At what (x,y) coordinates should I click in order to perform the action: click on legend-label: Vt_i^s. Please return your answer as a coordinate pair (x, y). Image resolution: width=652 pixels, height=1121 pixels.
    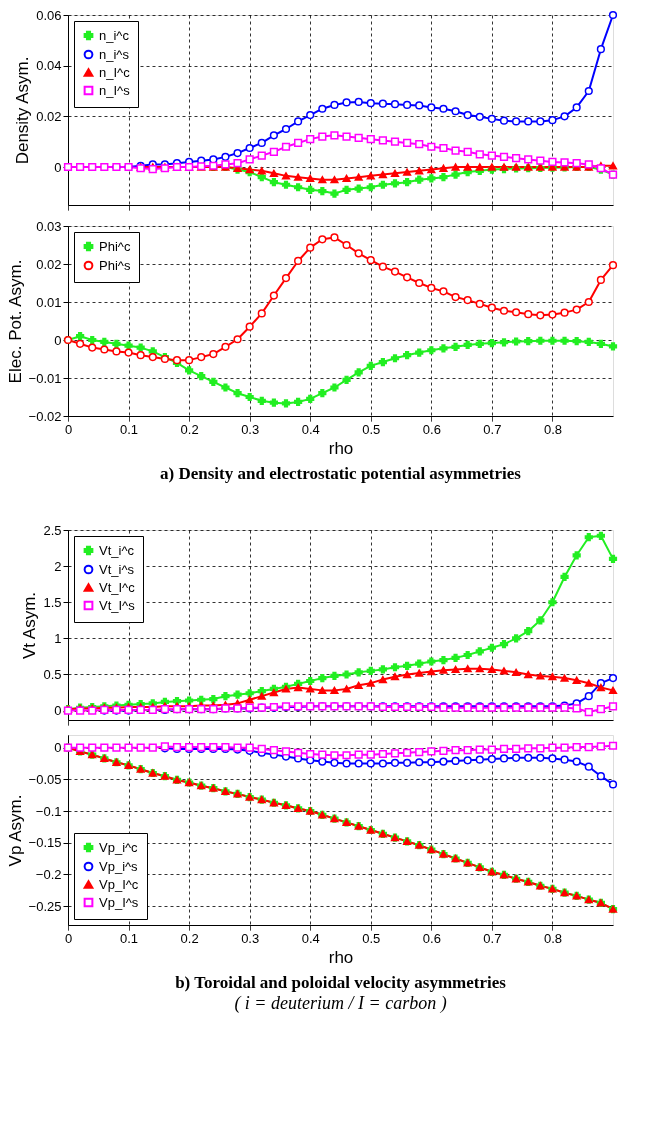
    Looking at the image, I should click on (117, 569).